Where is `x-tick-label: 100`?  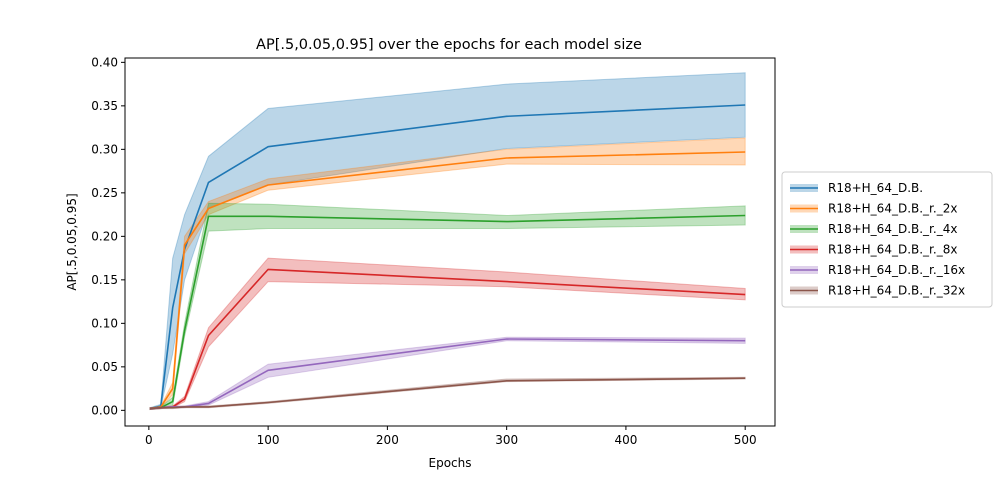 x-tick-label: 100 is located at coordinates (268, 440).